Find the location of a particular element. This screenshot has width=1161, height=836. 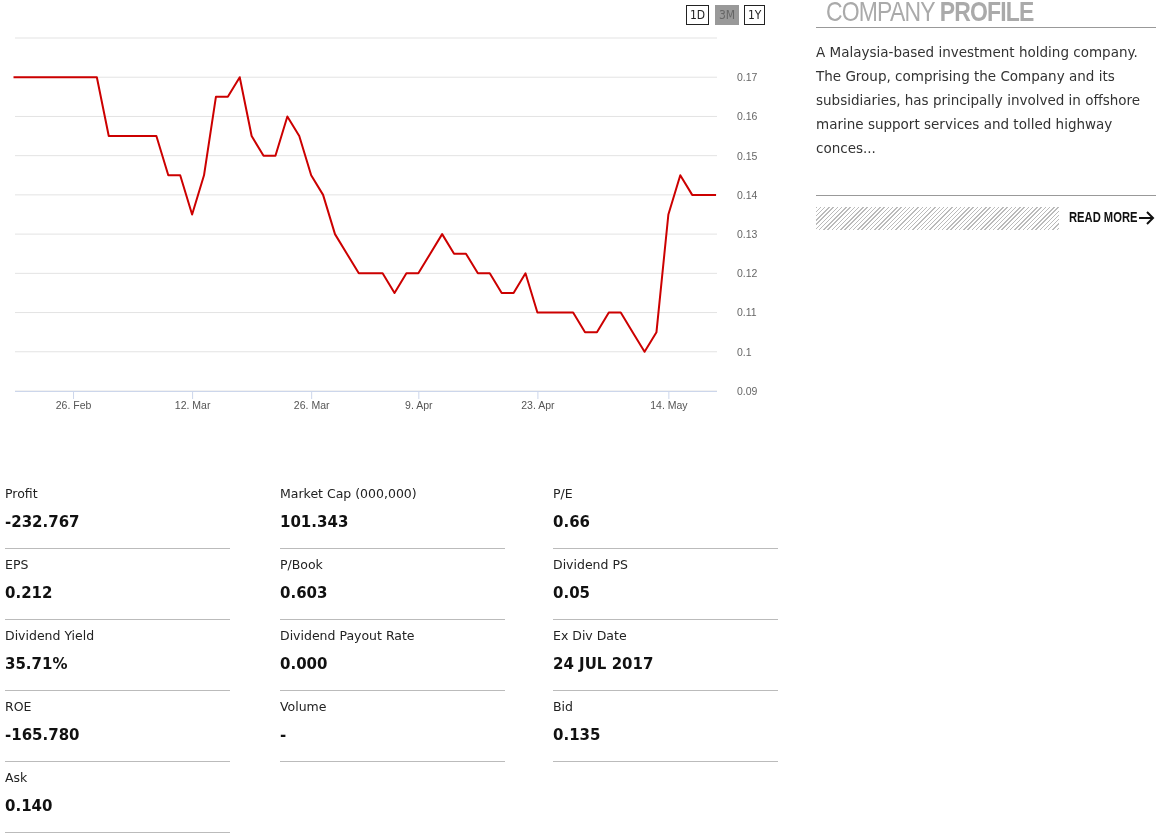

text: READ MORE is located at coordinates (1103, 217).